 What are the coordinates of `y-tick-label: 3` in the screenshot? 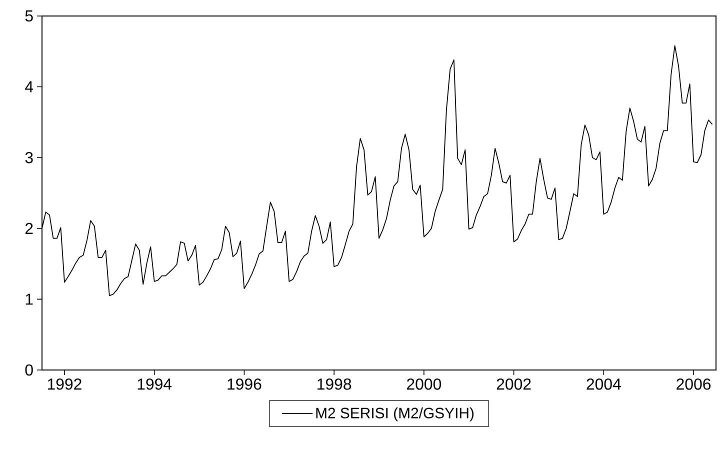 It's located at (29, 158).